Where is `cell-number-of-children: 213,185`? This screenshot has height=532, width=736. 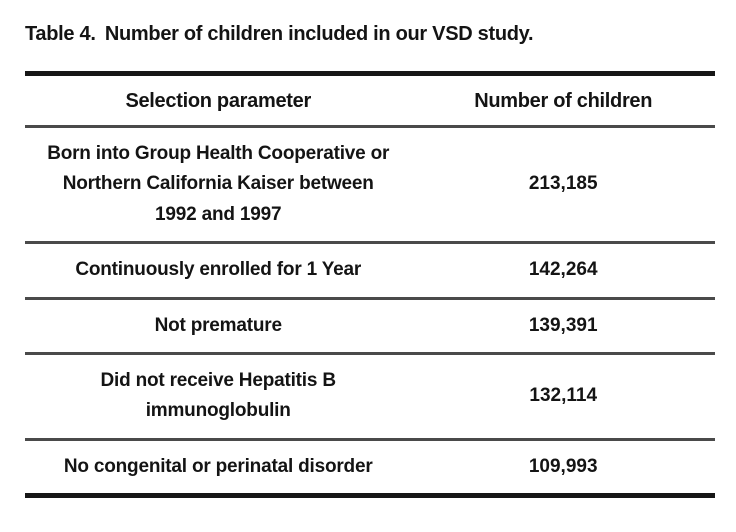
cell-number-of-children: 213,185 is located at coordinates (563, 185).